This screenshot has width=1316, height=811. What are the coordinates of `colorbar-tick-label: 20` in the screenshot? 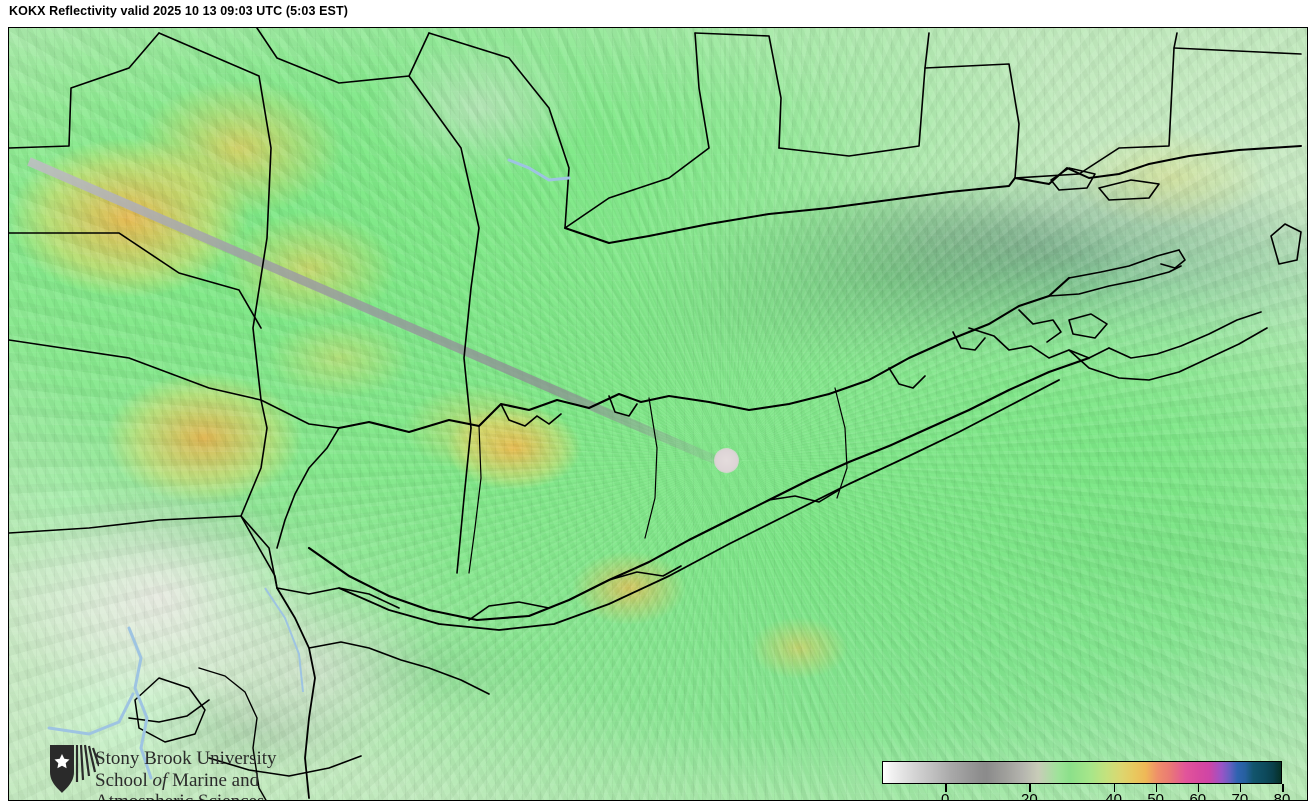 It's located at (1029, 795).